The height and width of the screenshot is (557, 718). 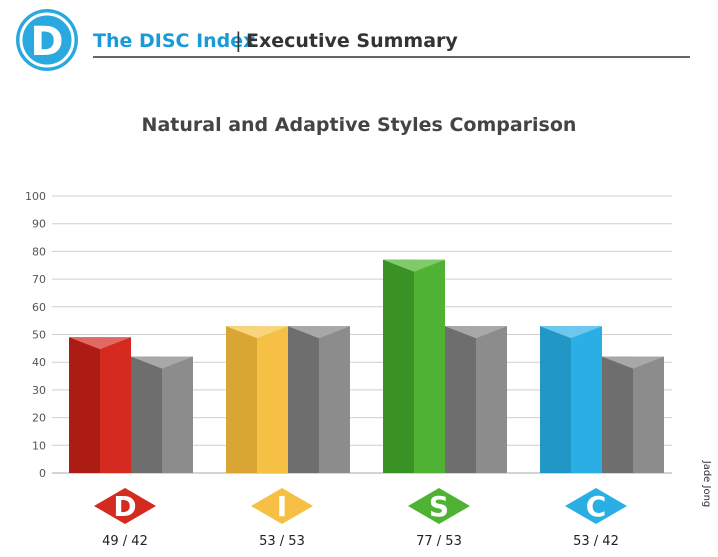 What do you see at coordinates (100, 343) in the screenshot?
I see `bar-natural-d-cap` at bounding box center [100, 343].